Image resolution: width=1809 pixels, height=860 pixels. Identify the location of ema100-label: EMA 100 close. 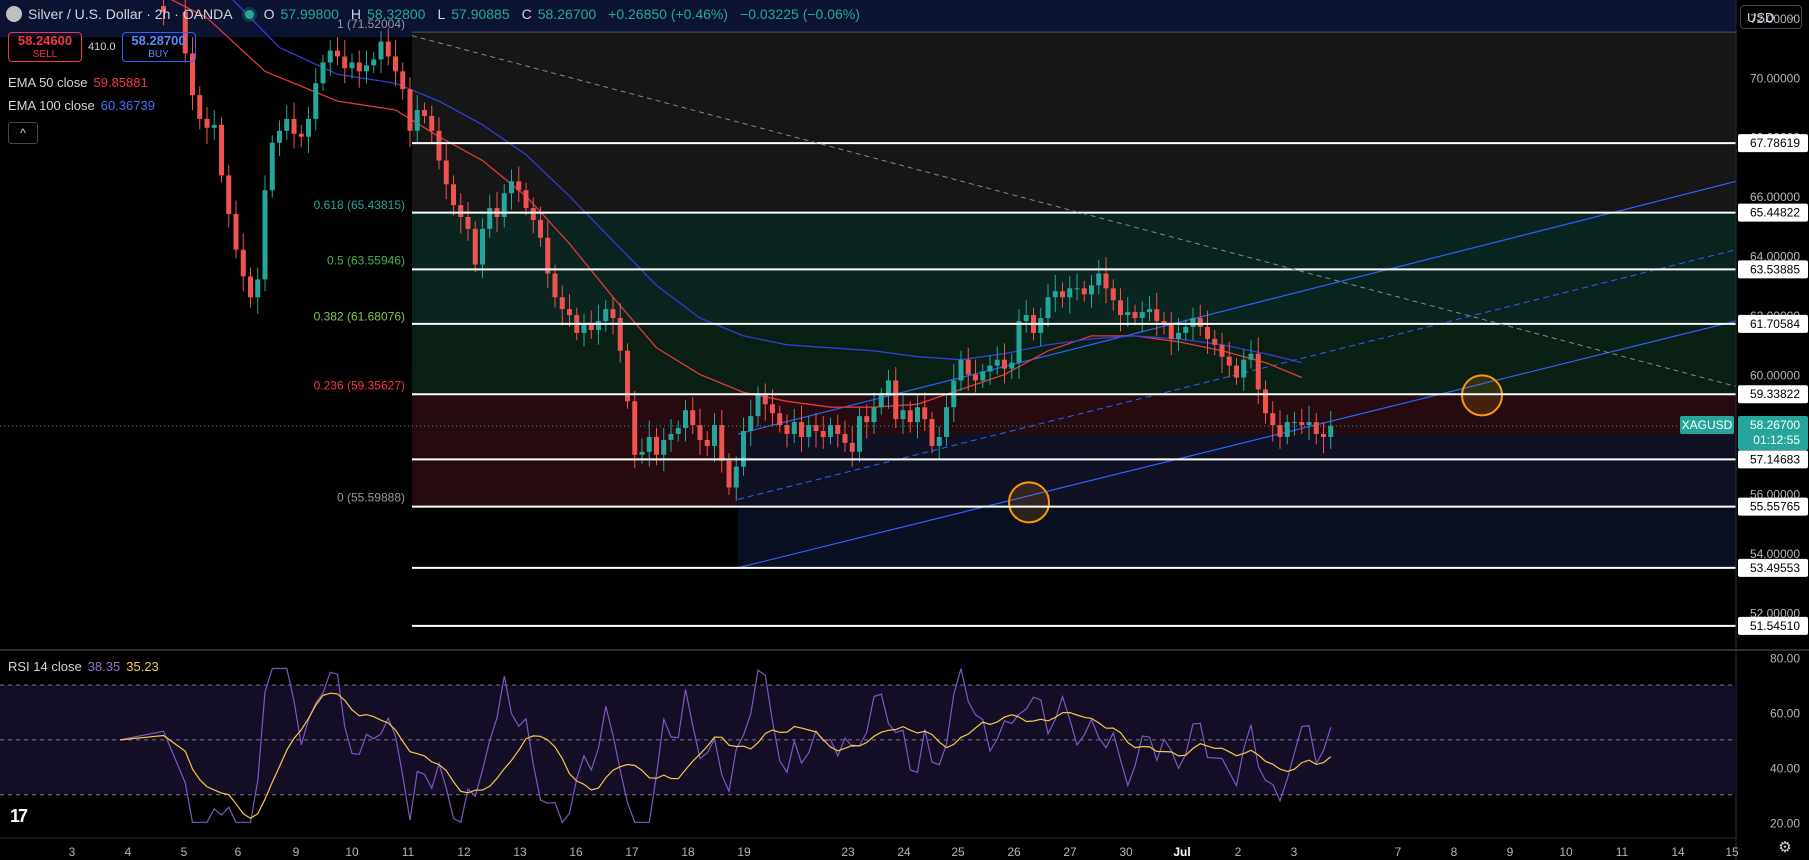
(51, 105).